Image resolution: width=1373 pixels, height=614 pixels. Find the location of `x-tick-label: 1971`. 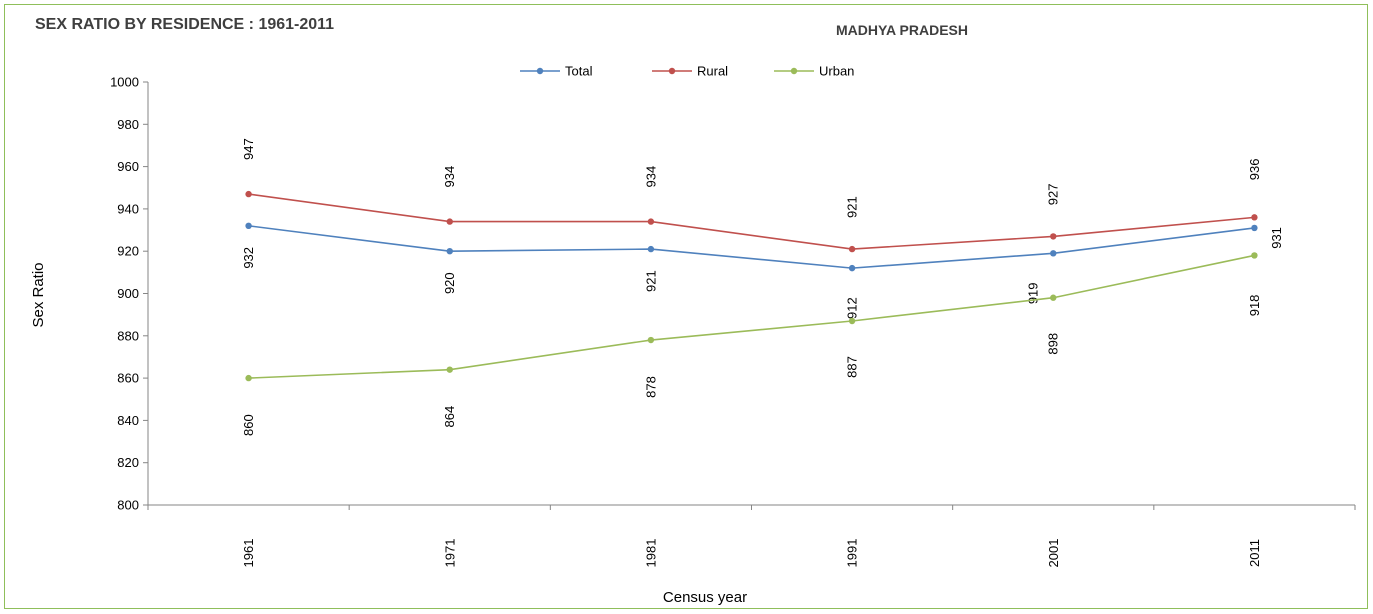

x-tick-label: 1971 is located at coordinates (449, 553).